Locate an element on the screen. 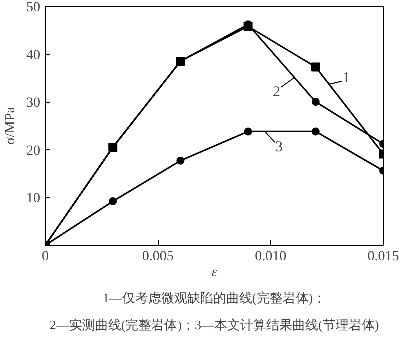  x-tick-label: 0.005 is located at coordinates (158, 257).